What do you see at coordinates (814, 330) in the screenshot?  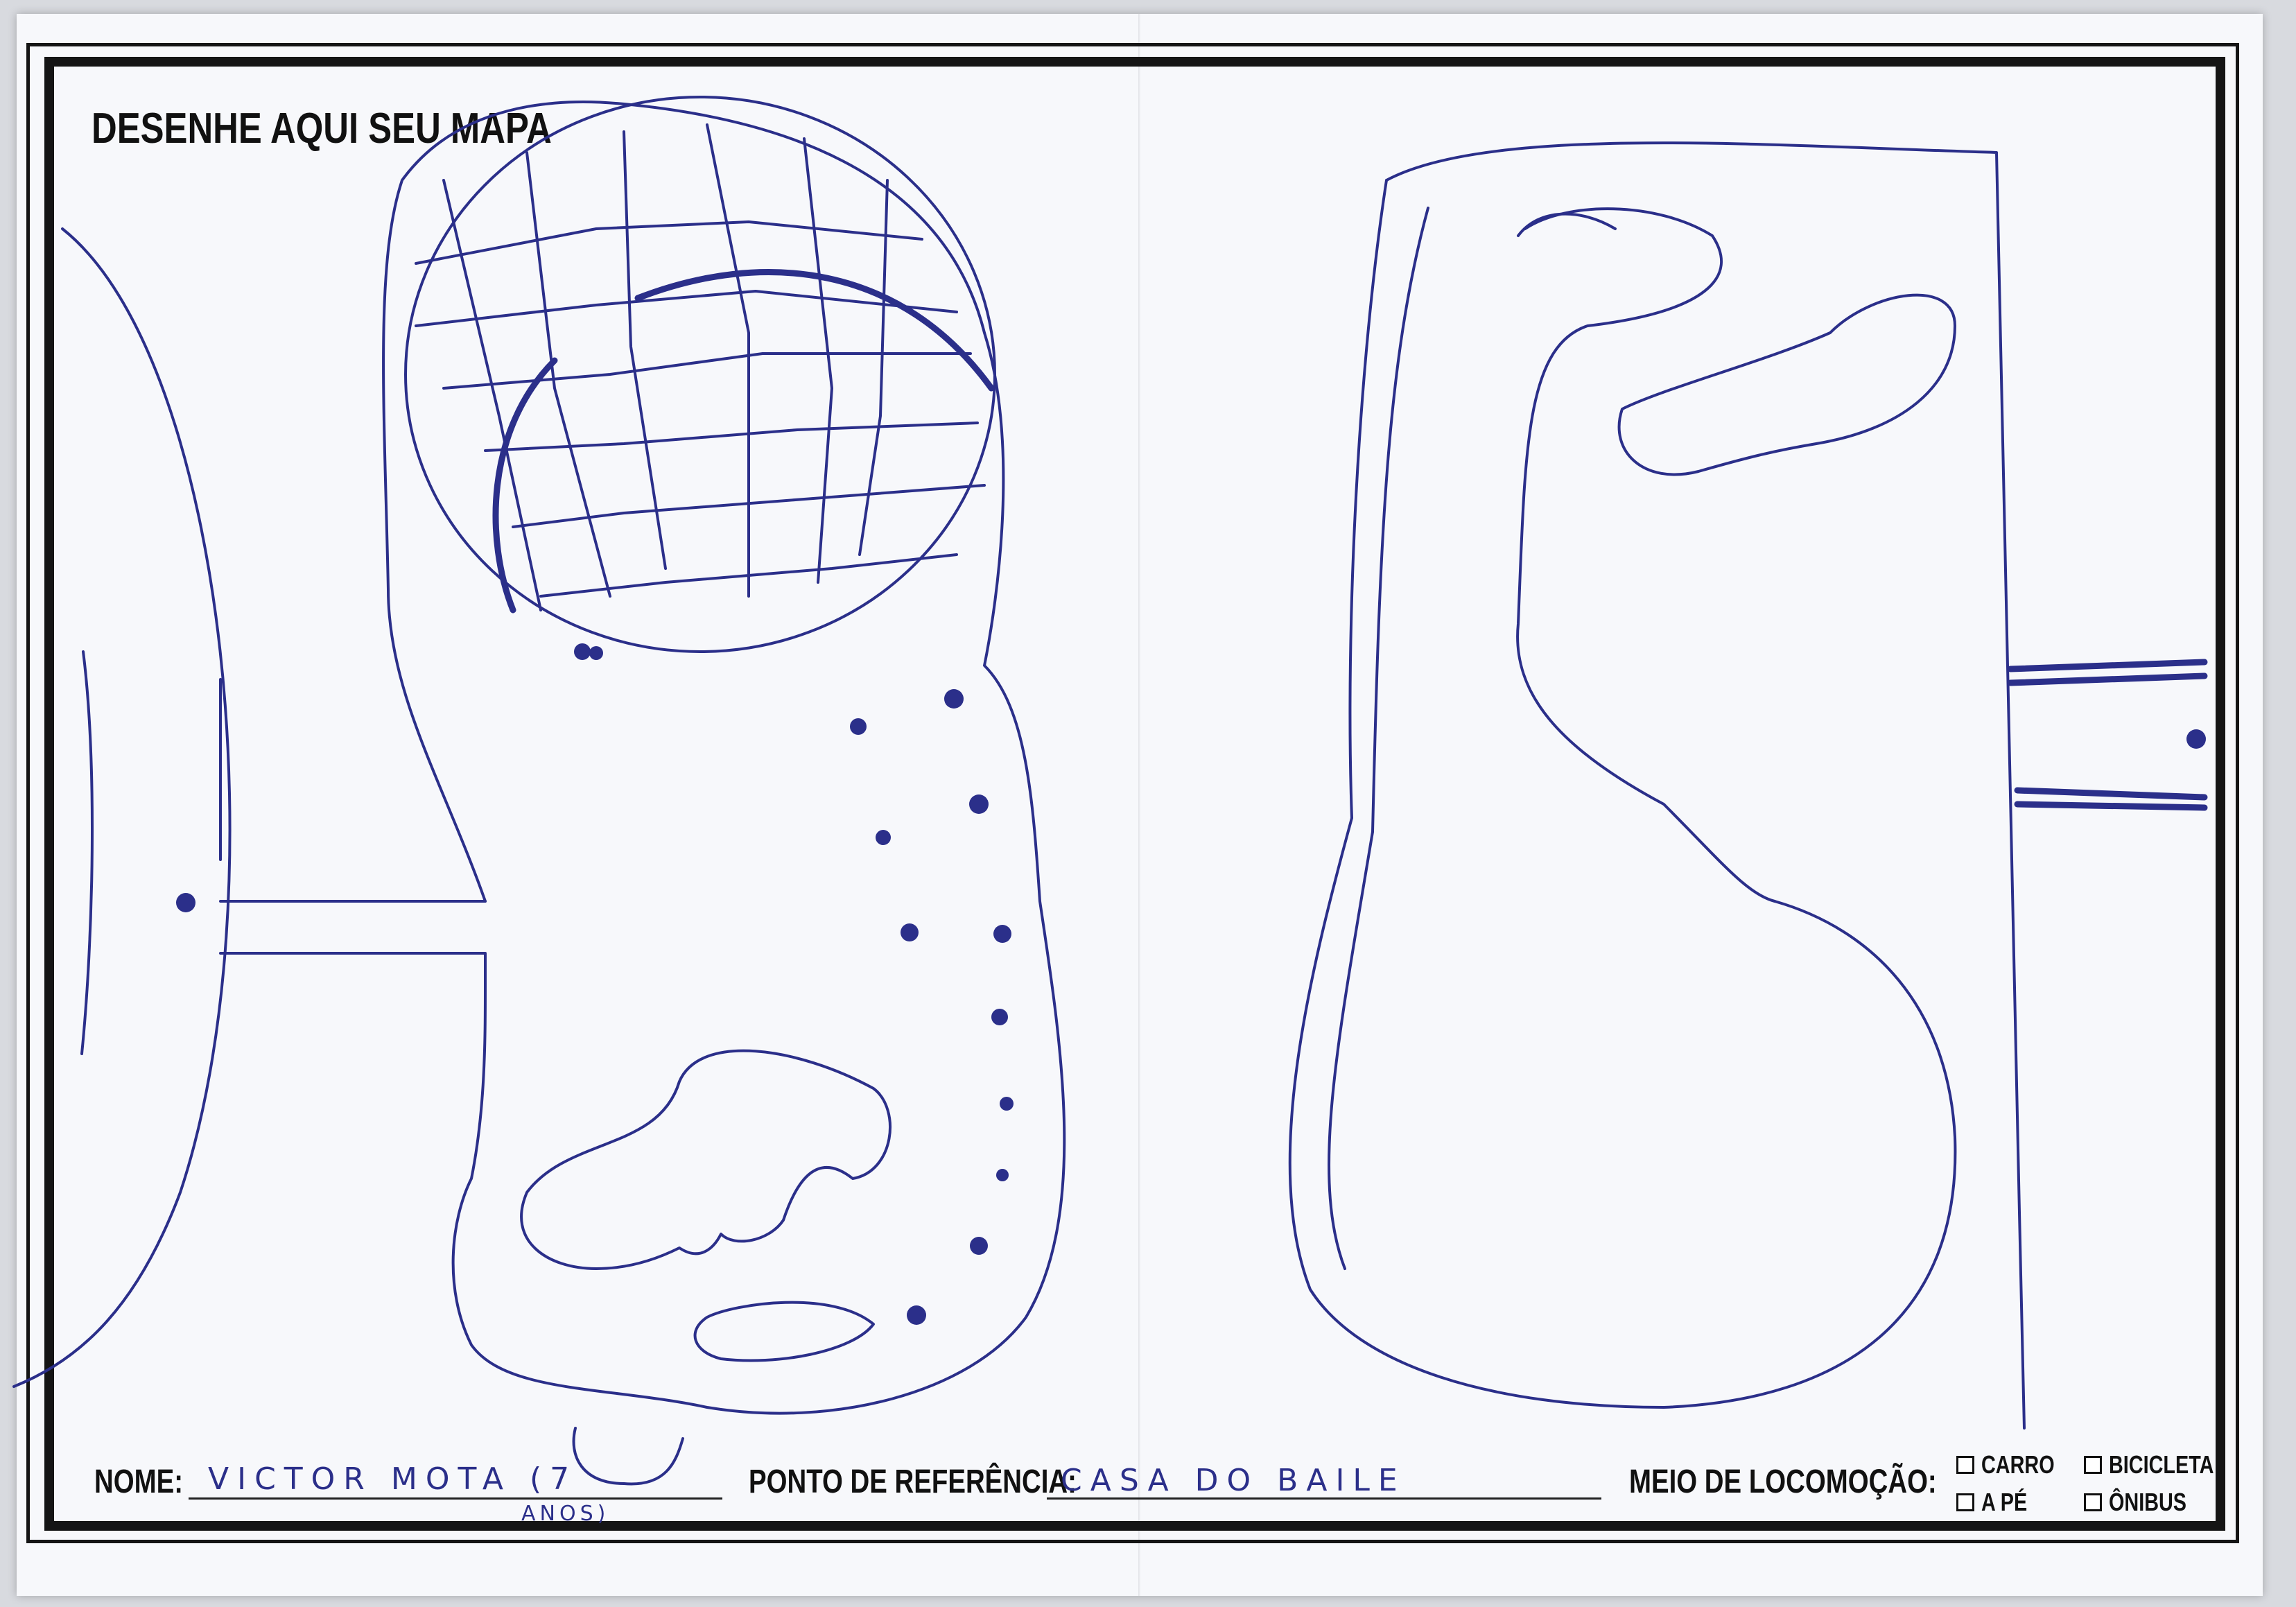 I see `dome-dark-arc` at bounding box center [814, 330].